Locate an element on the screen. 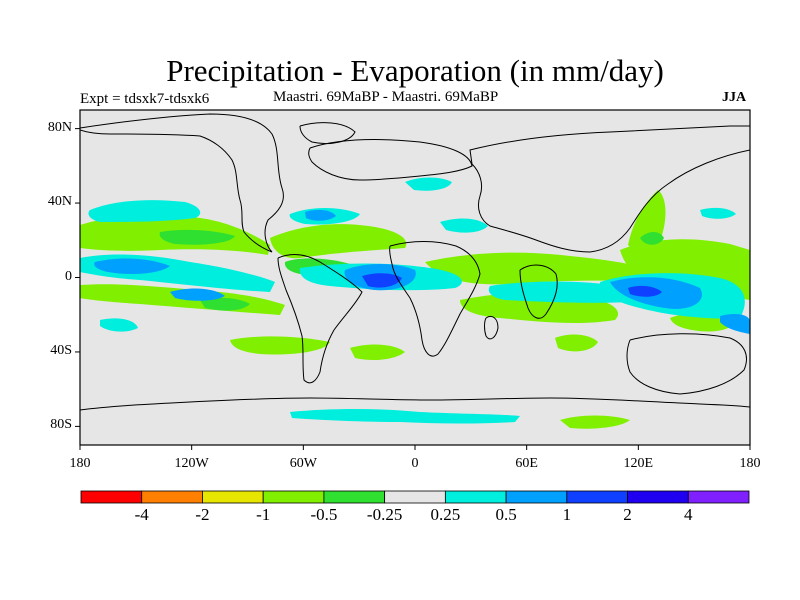  colorbar-label: -1 is located at coordinates (263, 514).